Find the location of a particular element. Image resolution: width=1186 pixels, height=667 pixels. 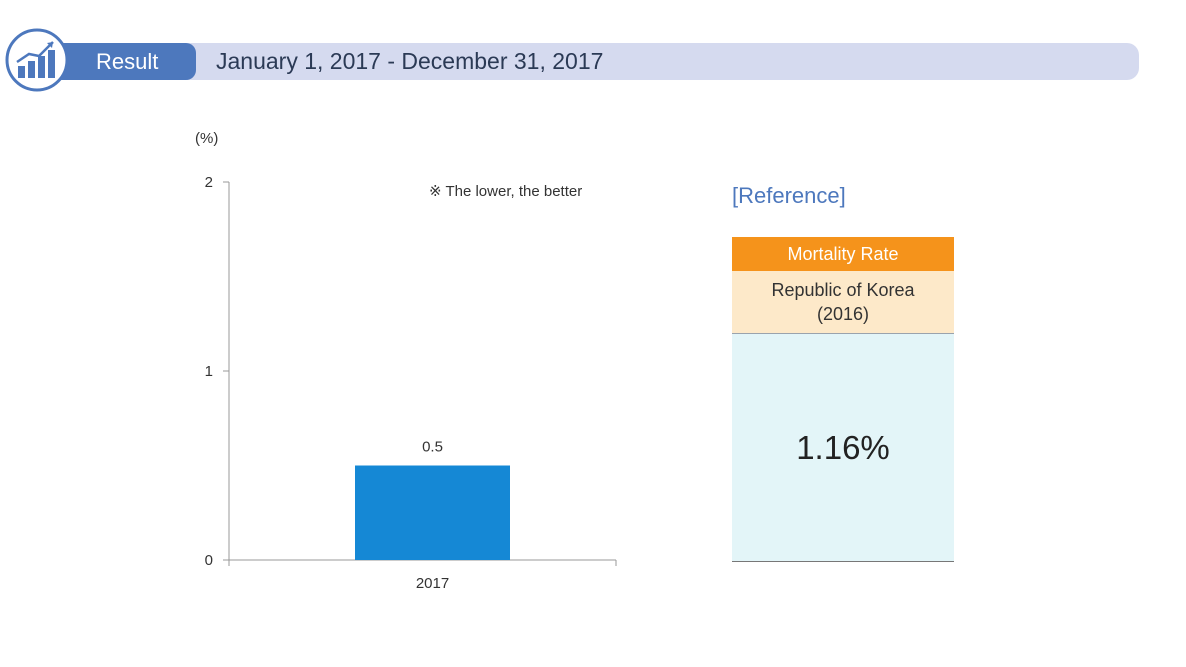

y-tick-label: 0 is located at coordinates (209, 560).